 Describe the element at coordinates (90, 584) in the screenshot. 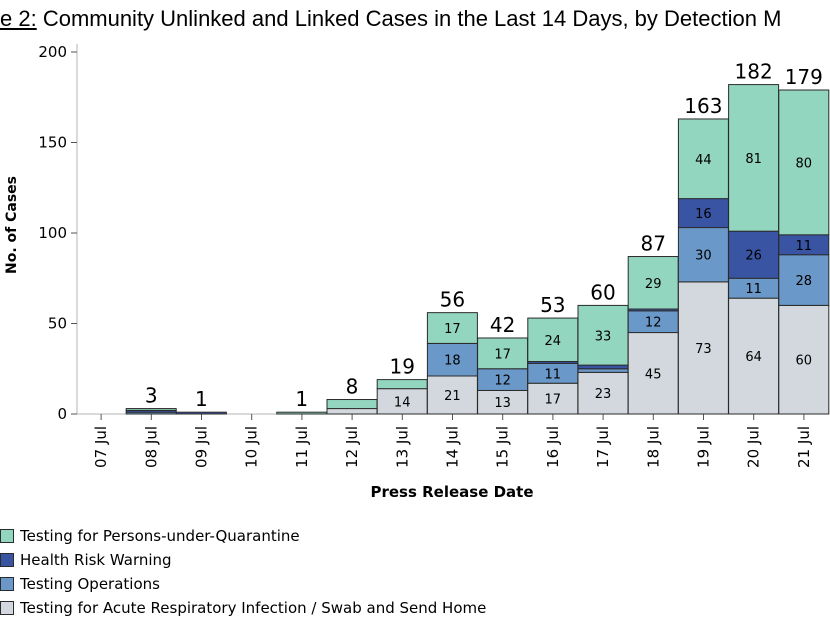

I see `legend-label-testing-operations: Testing Operations` at that location.